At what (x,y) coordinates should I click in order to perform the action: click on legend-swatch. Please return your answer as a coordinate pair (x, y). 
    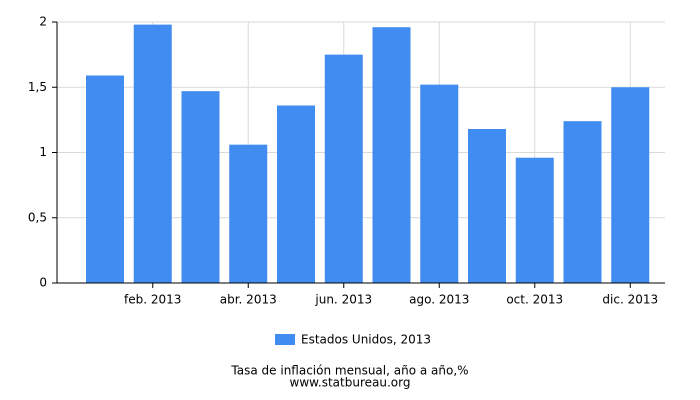
    Looking at the image, I should click on (285, 339).